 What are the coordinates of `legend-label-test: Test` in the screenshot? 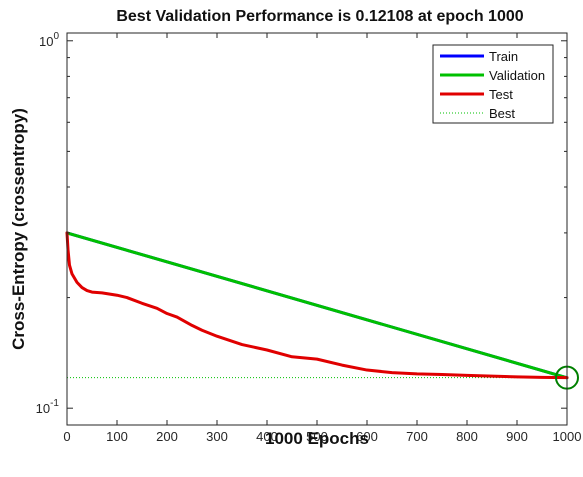 It's located at (501, 94).